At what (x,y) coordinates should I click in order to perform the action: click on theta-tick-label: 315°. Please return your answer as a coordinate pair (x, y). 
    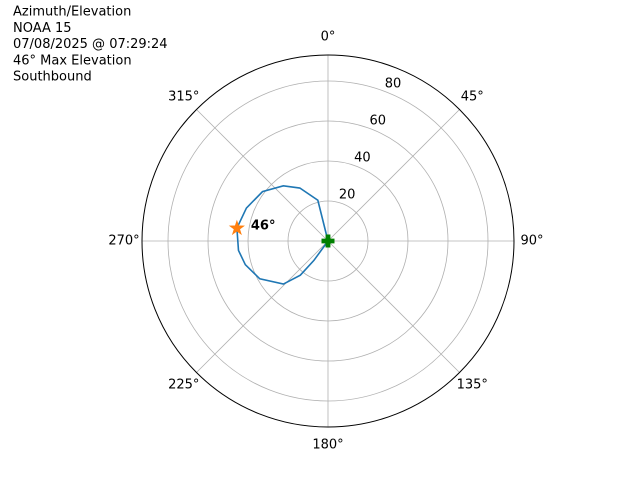
    Looking at the image, I should click on (183, 96).